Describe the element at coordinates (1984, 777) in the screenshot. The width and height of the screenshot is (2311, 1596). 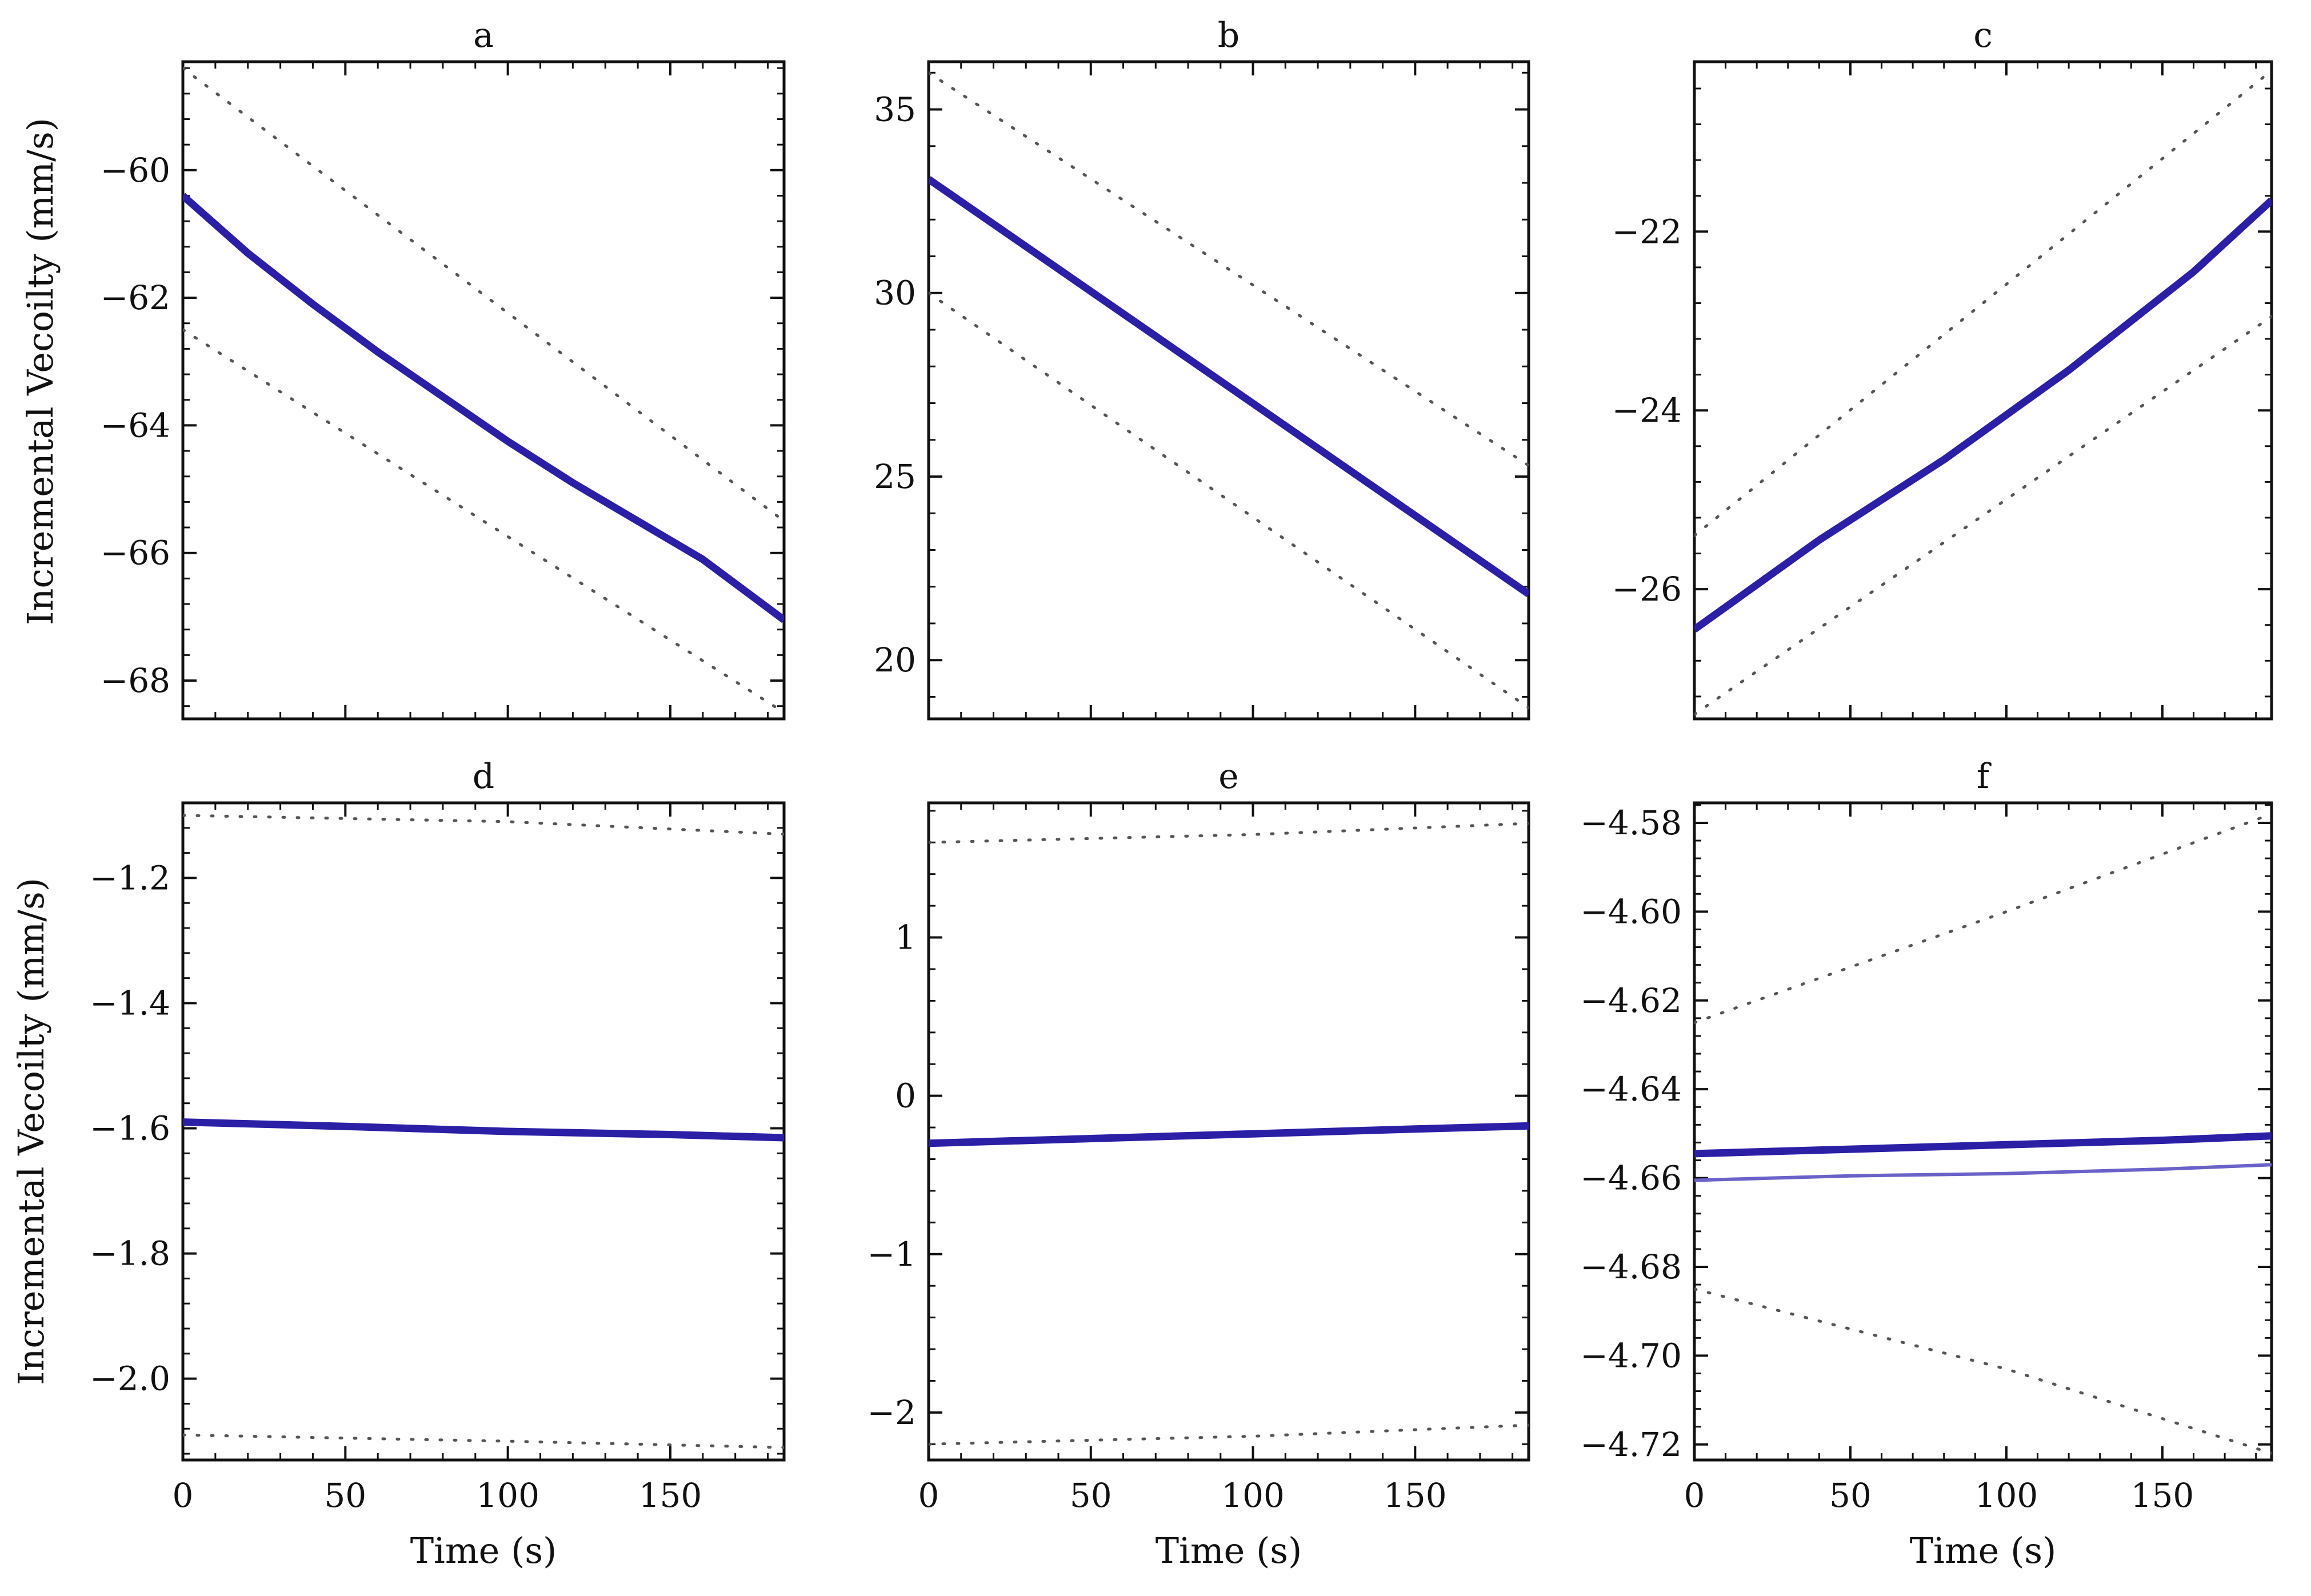
I see `panel-title: f` at that location.